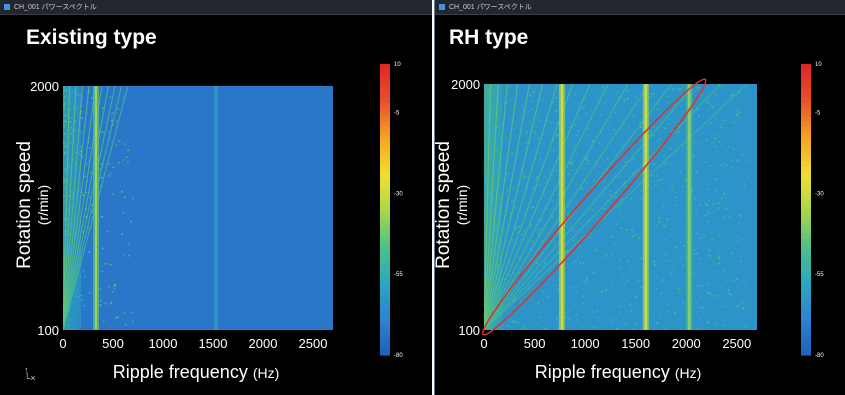 Image resolution: width=845 pixels, height=395 pixels. I want to click on x-axis-unit: (Hz), so click(688, 373).